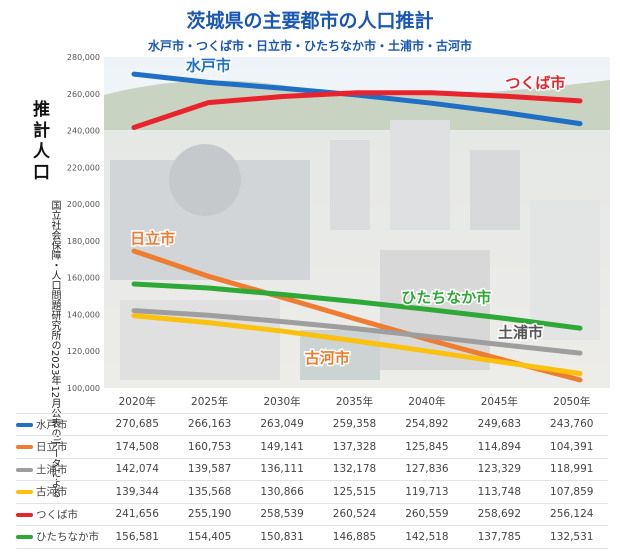 Image resolution: width=620 pixels, height=557 pixels. Describe the element at coordinates (282, 402) in the screenshot. I see `year-header: 2030年` at that location.